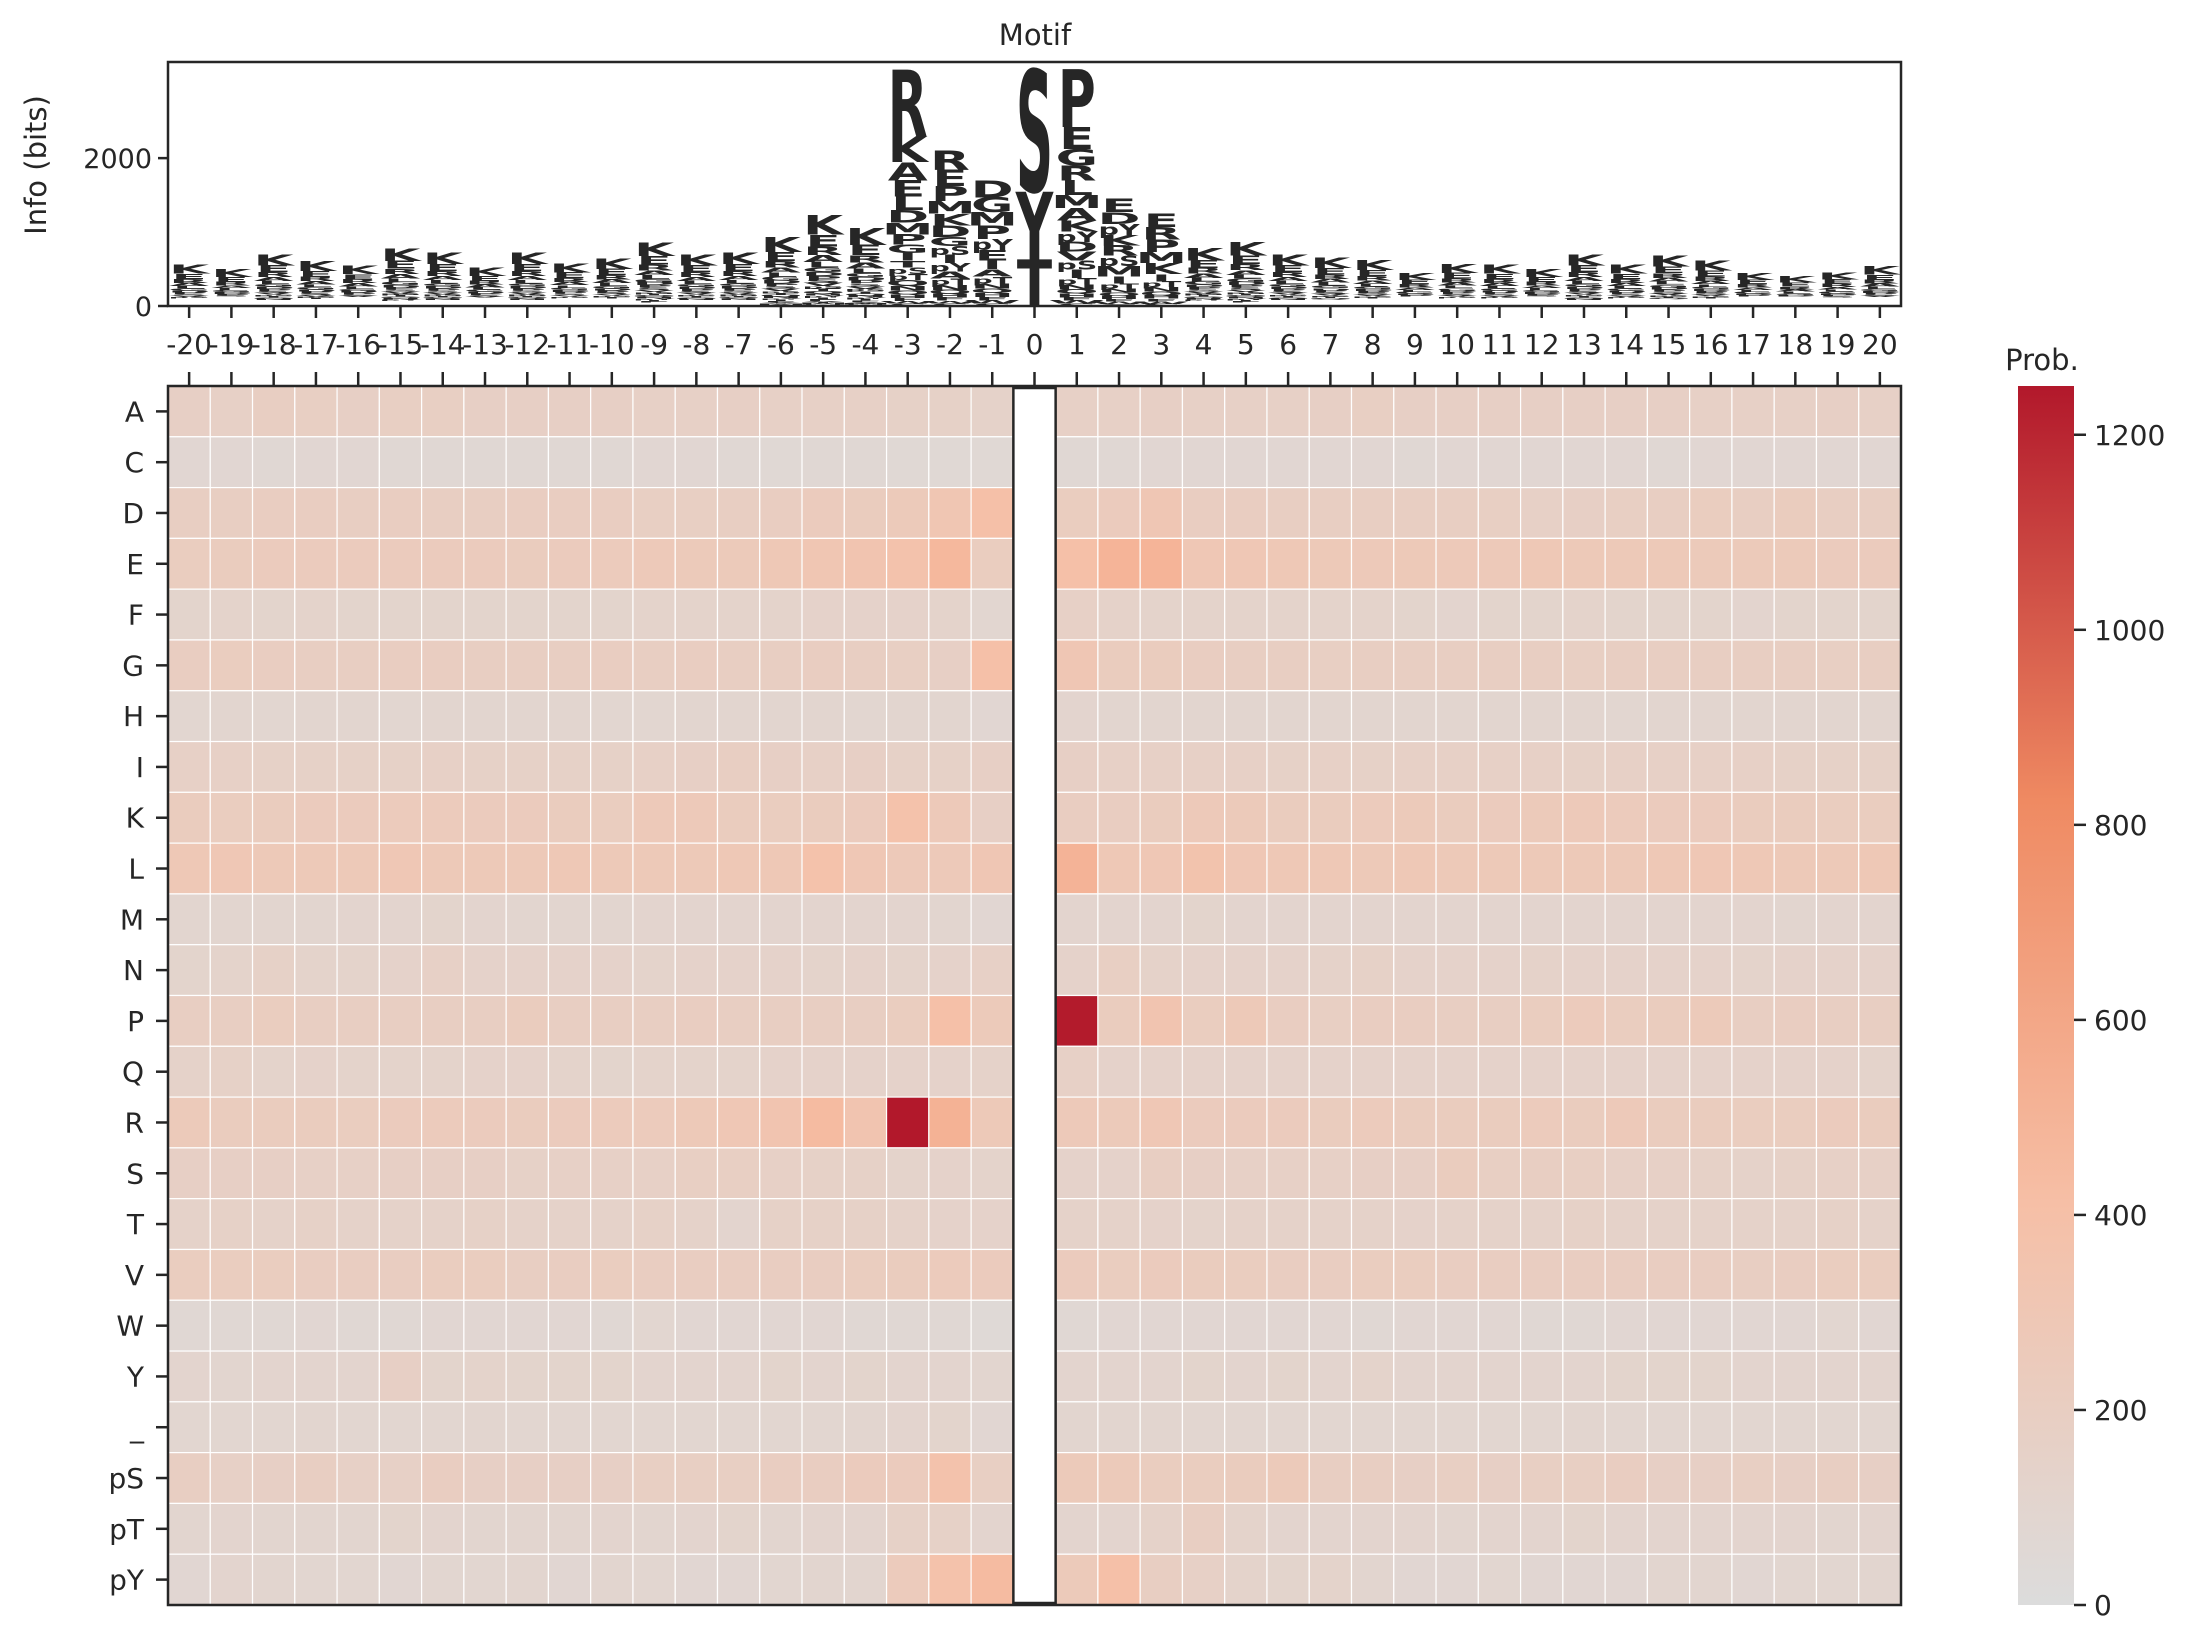 The height and width of the screenshot is (1640, 2197). What do you see at coordinates (1712, 265) in the screenshot?
I see `logo-letter: K` at bounding box center [1712, 265].